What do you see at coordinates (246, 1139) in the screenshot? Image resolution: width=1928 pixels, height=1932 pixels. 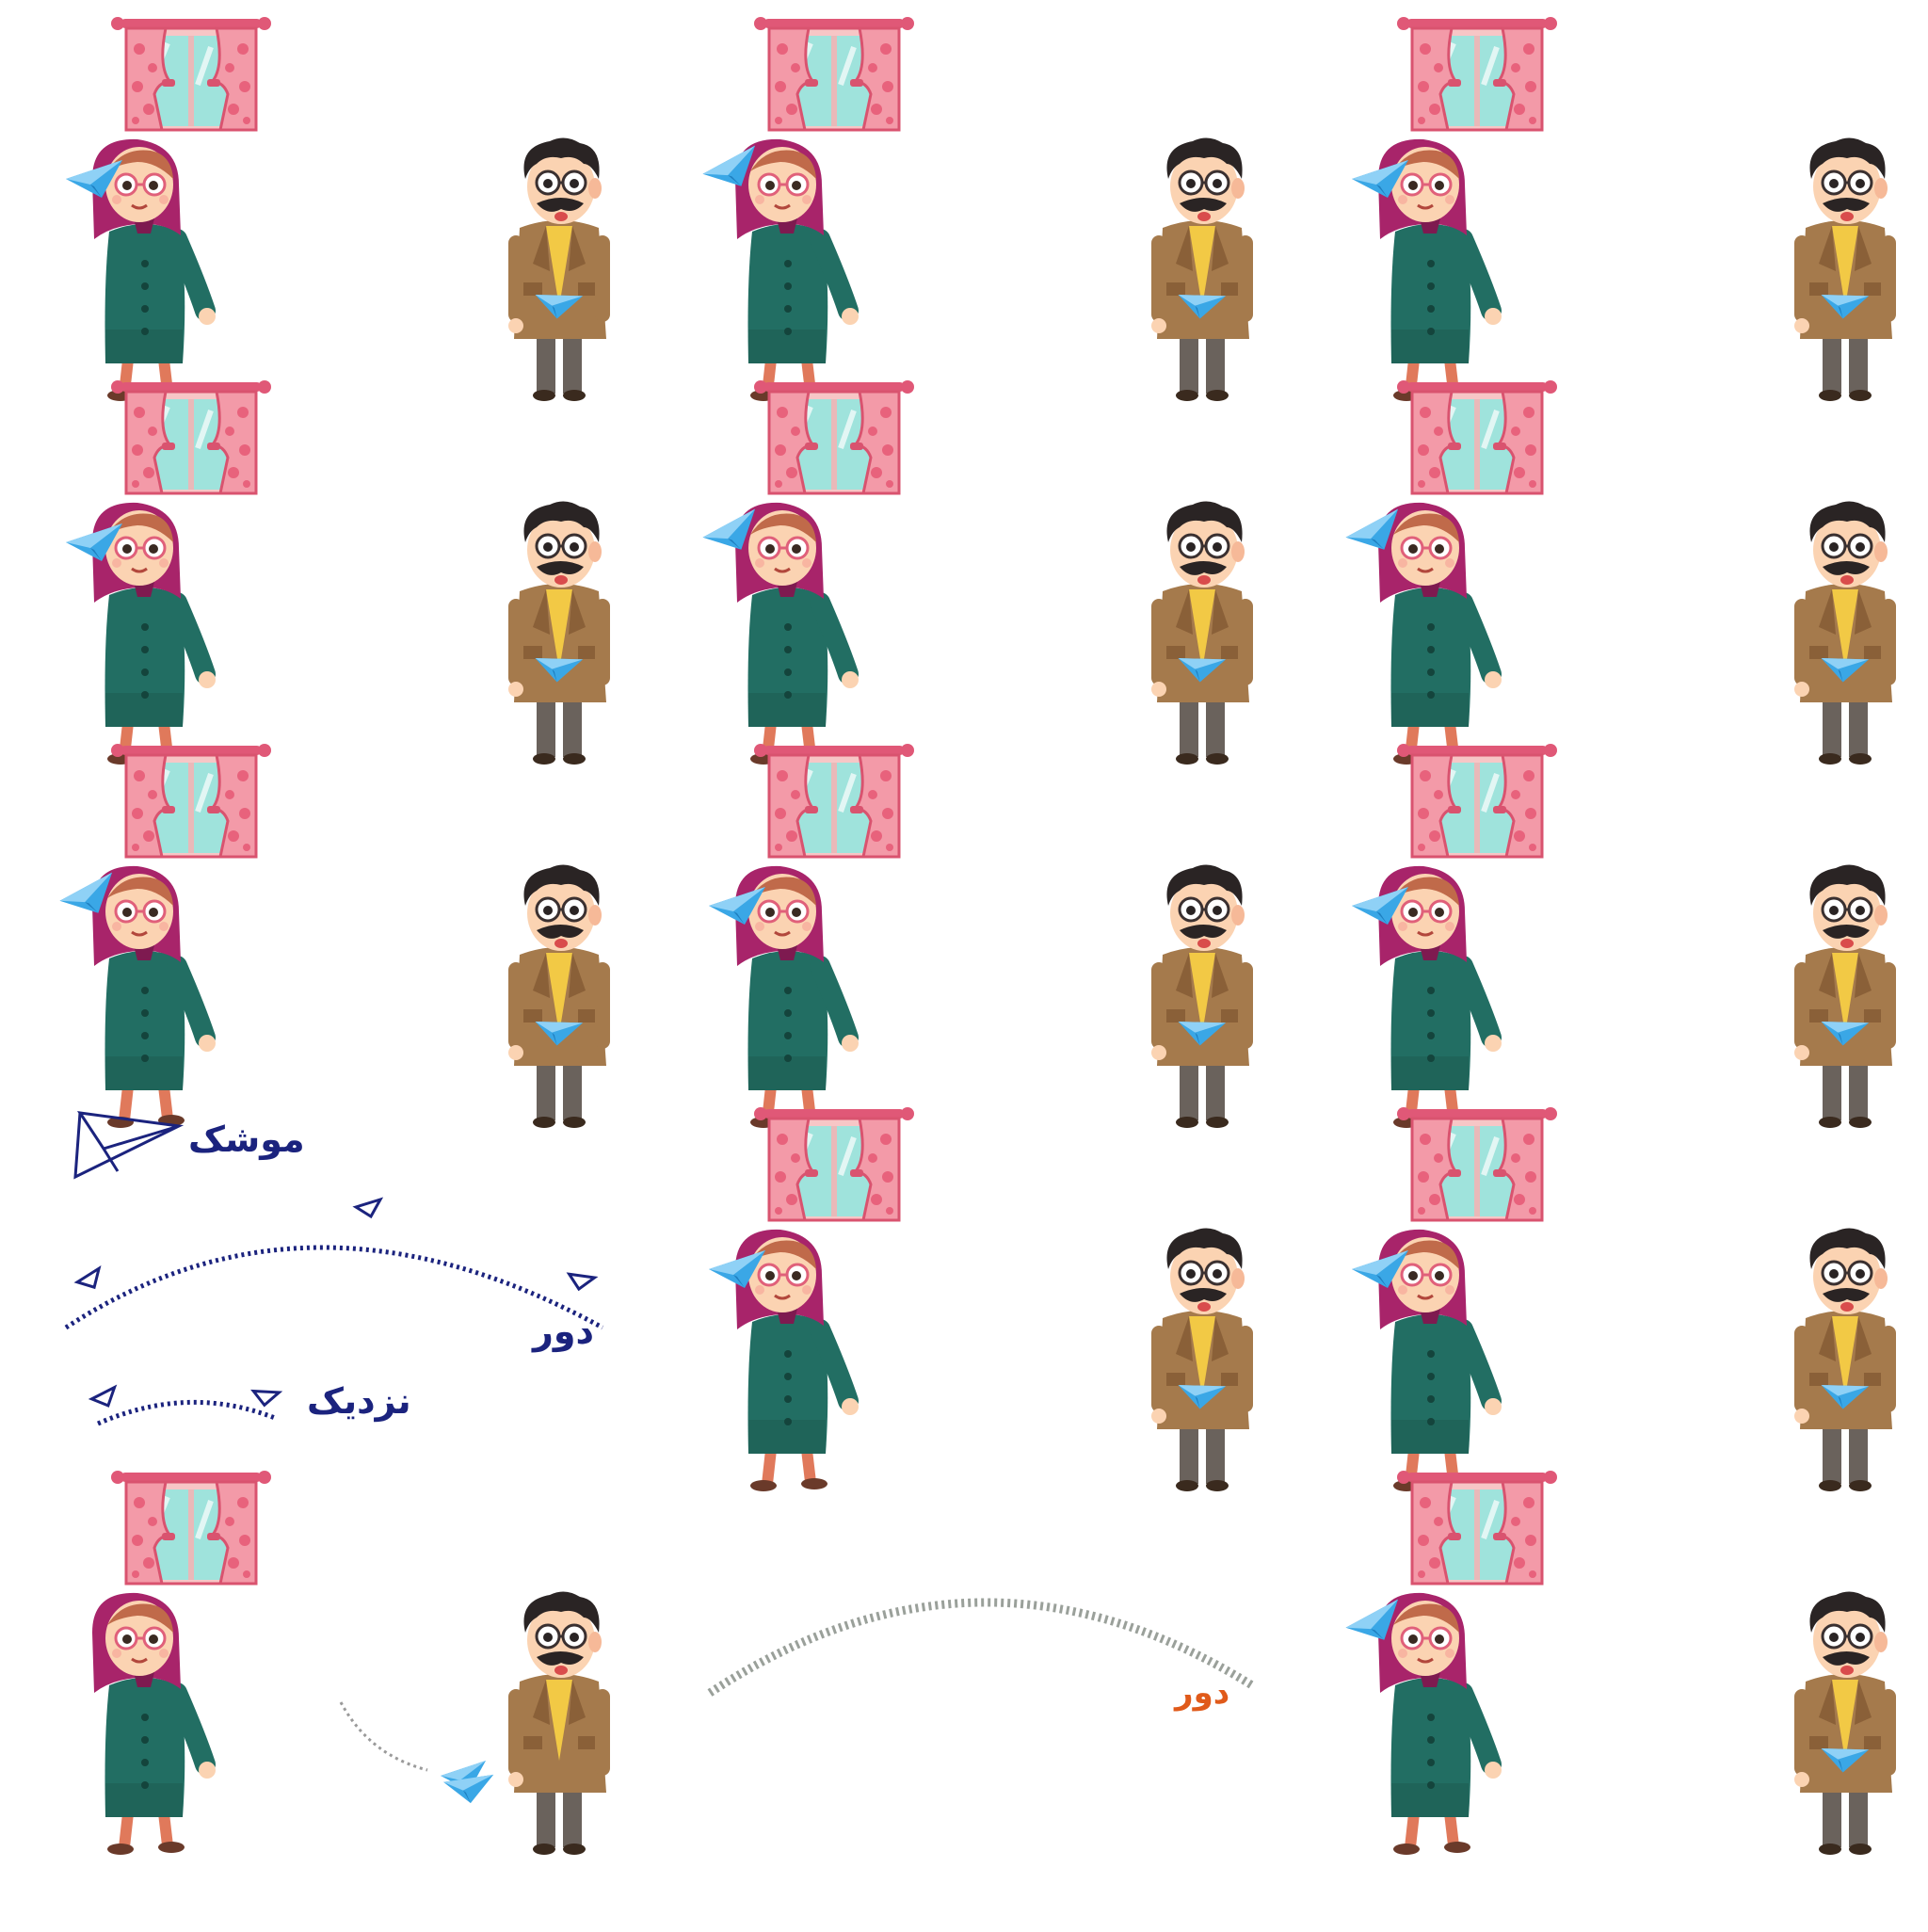 I see `legend-missile-label: موشک` at bounding box center [246, 1139].